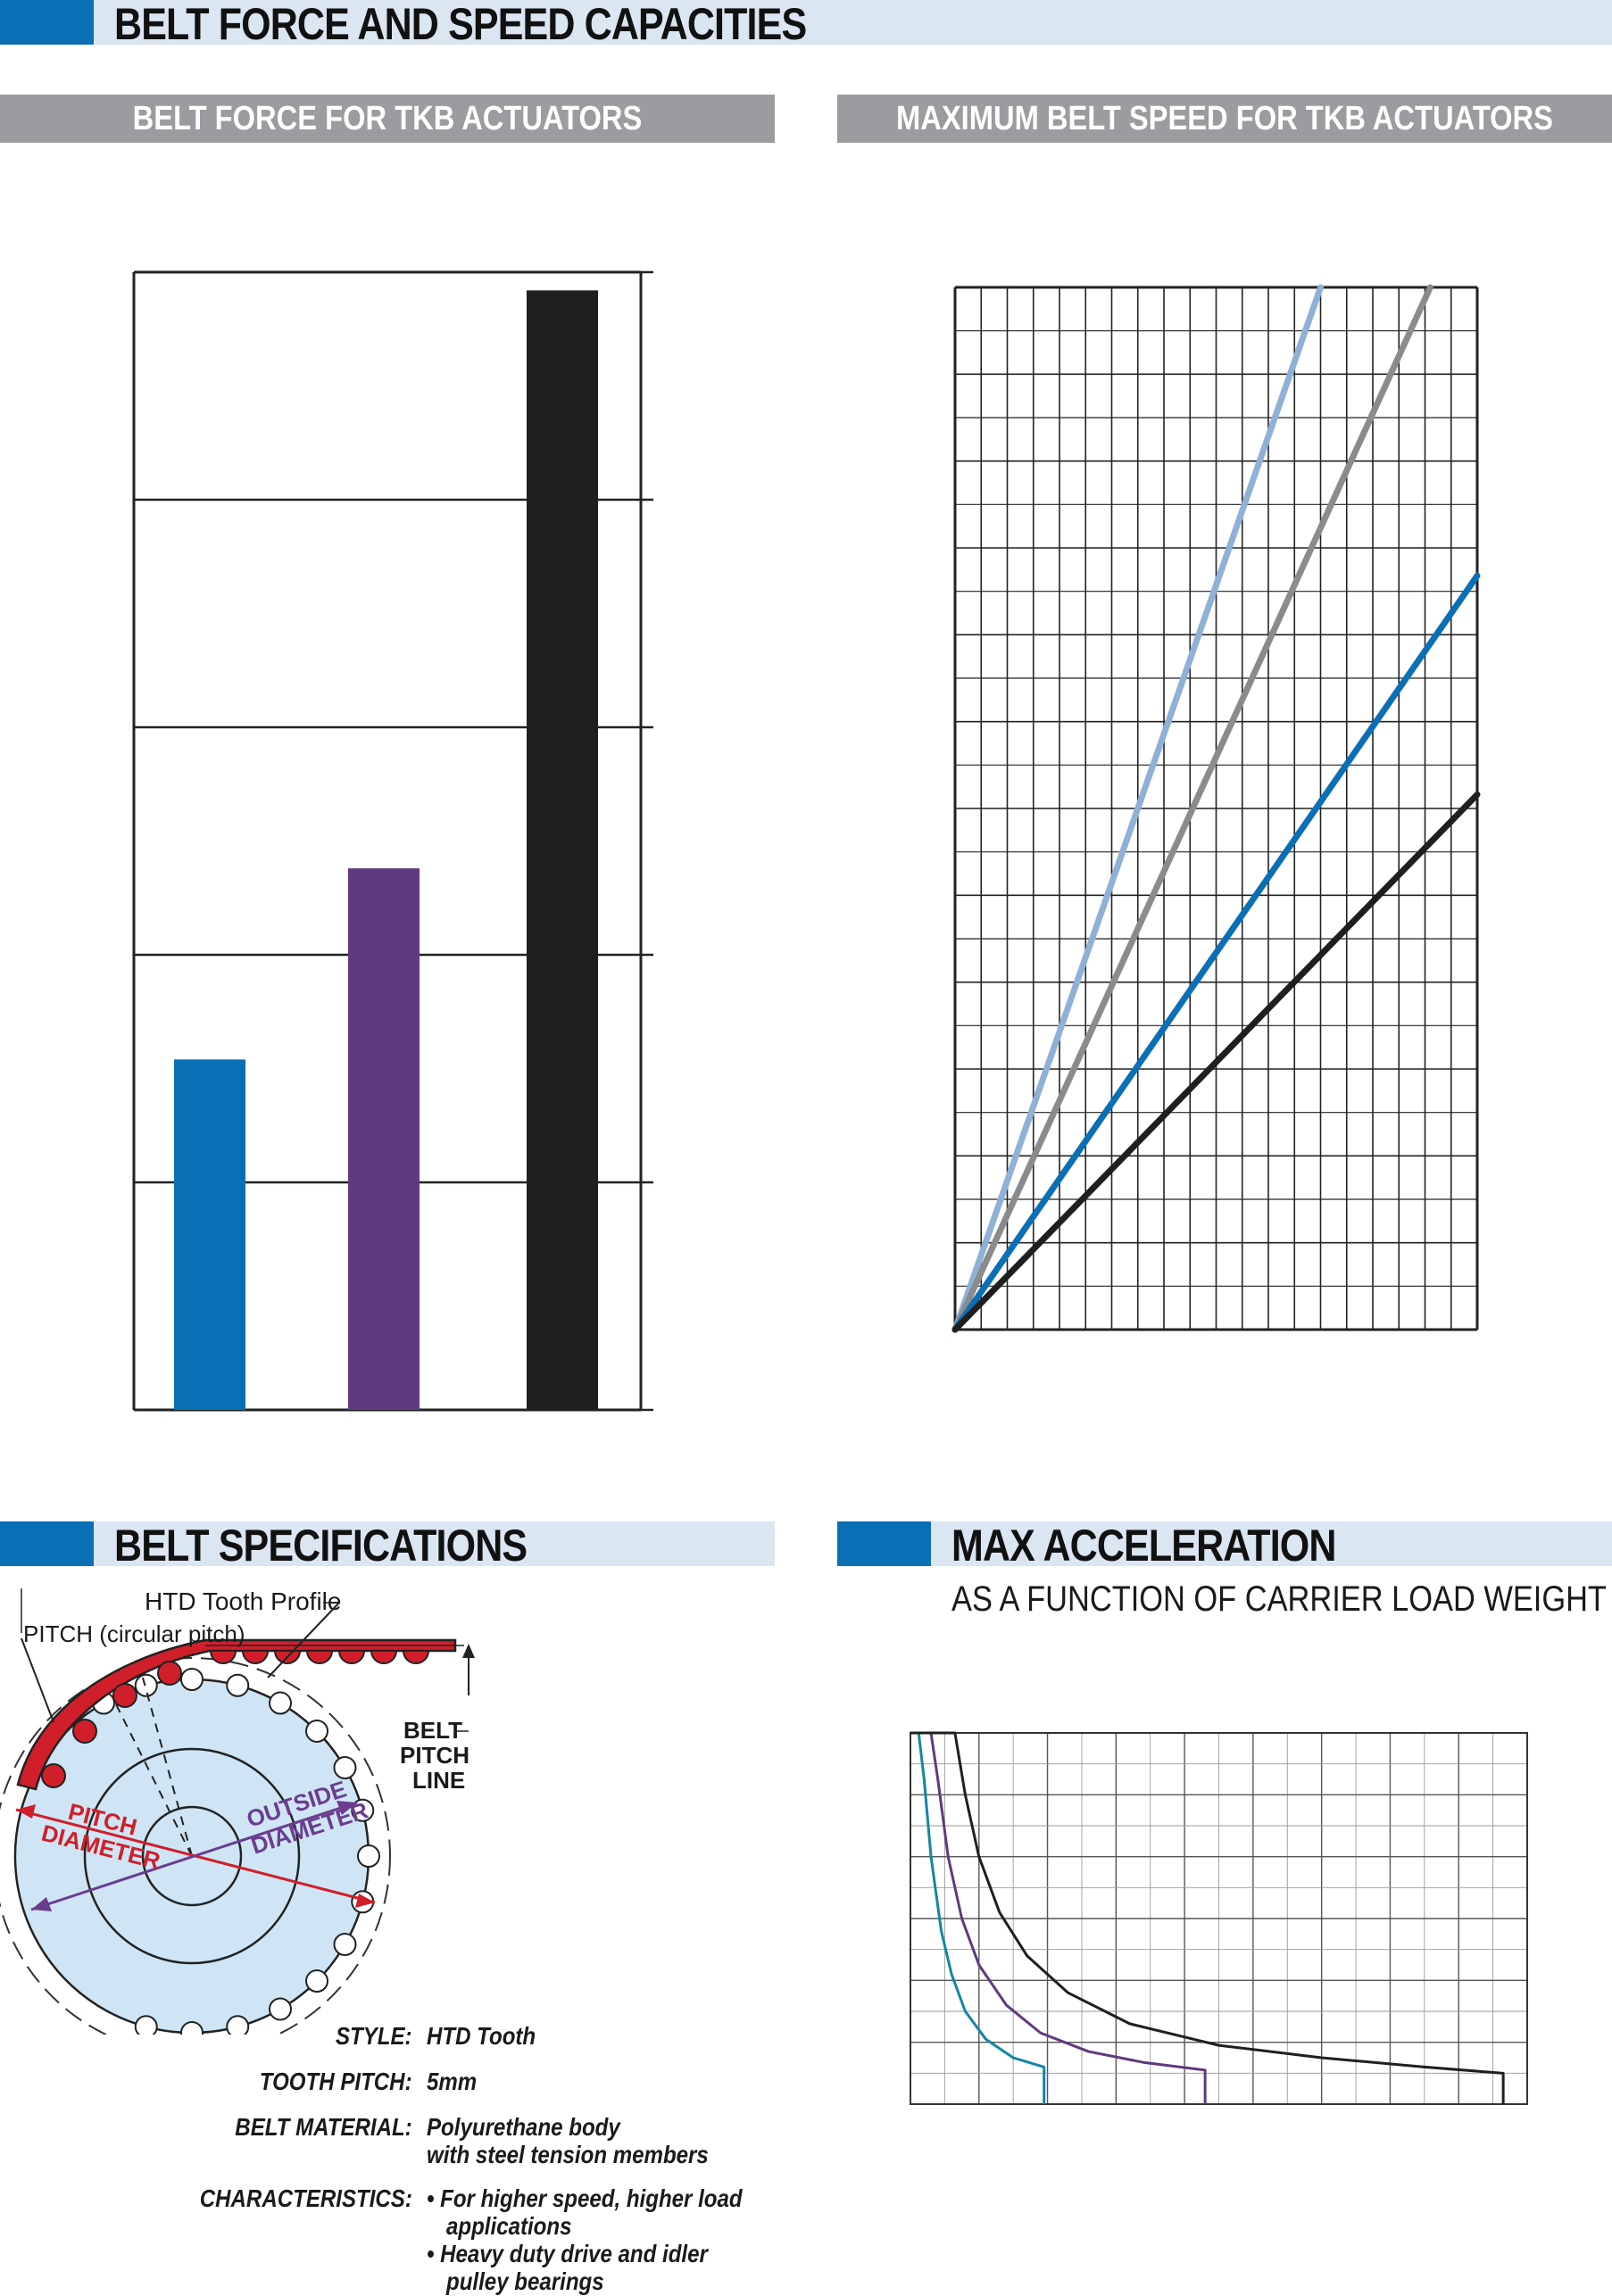 The image size is (1612, 2296). I want to click on belt-teeth, so click(235, 1719).